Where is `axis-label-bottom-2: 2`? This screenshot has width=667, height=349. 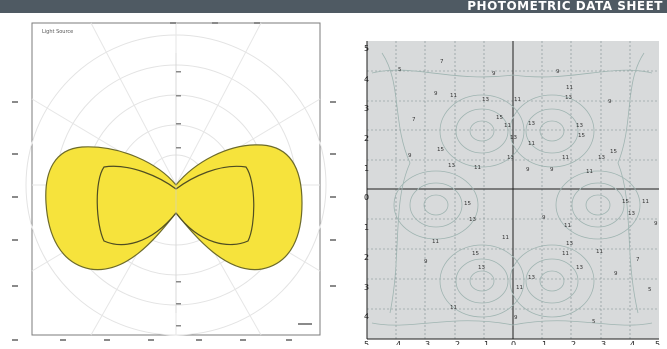
axis-label-bottom-2: 2 is located at coordinates (457, 342).